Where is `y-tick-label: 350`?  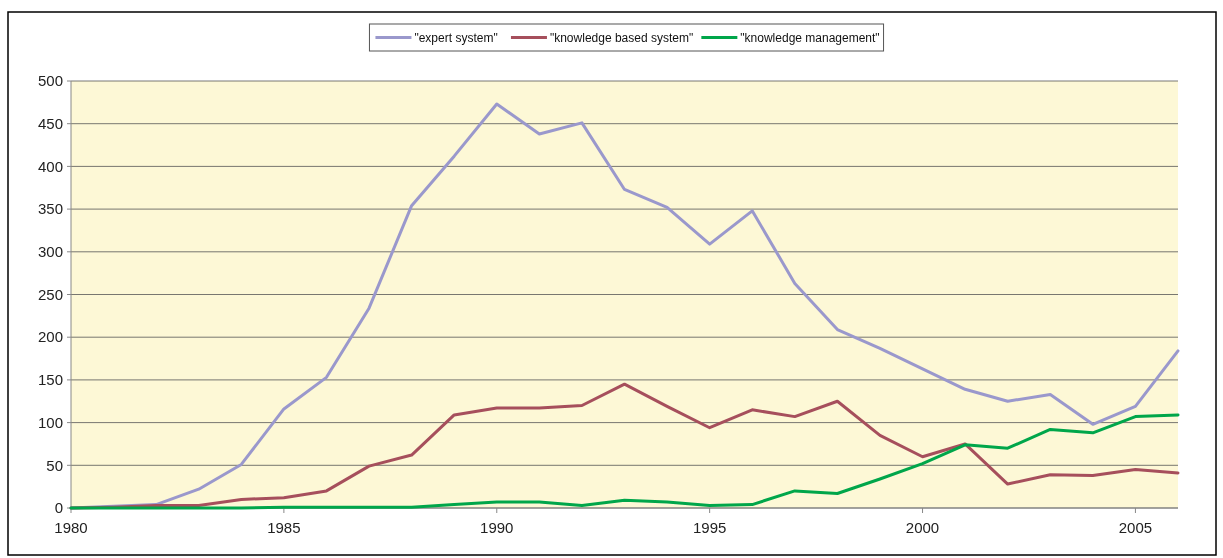
y-tick-label: 350 is located at coordinates (50, 209).